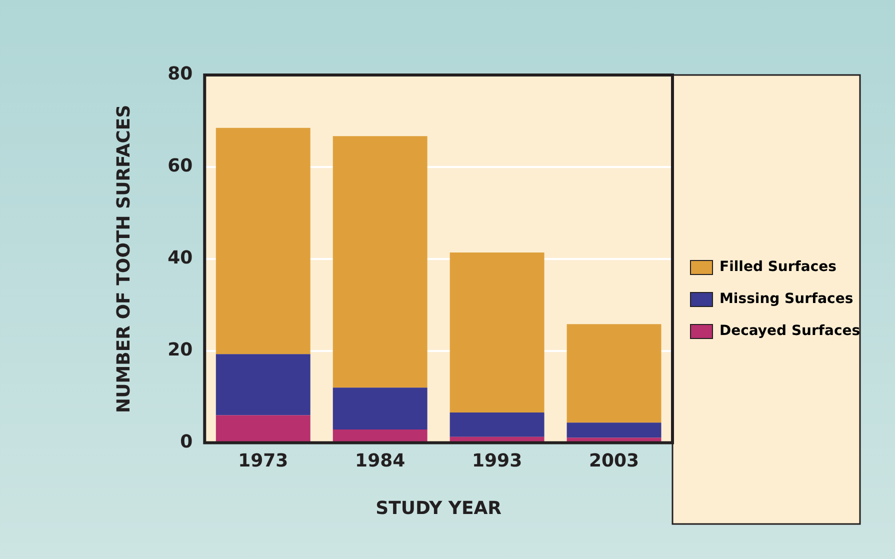 Image resolution: width=895 pixels, height=559 pixels. Describe the element at coordinates (186, 441) in the screenshot. I see `y-tick-label: 0` at that location.